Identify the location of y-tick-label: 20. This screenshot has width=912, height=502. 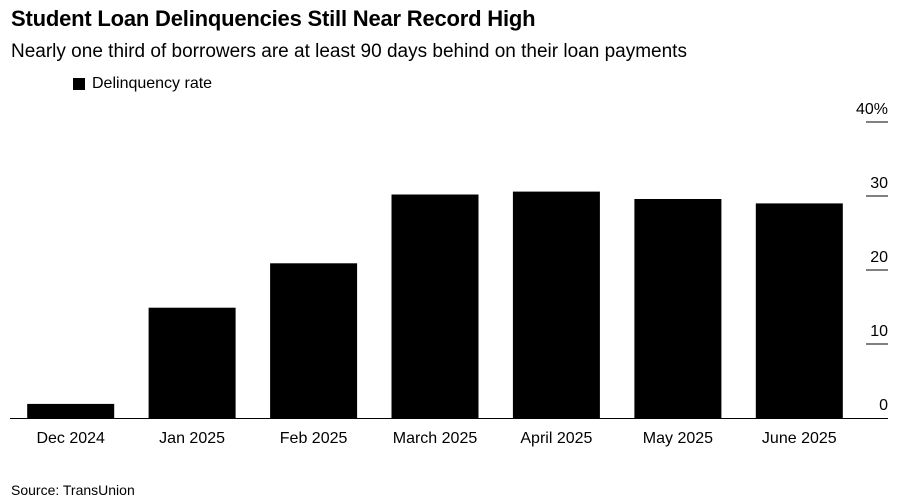
(879, 257).